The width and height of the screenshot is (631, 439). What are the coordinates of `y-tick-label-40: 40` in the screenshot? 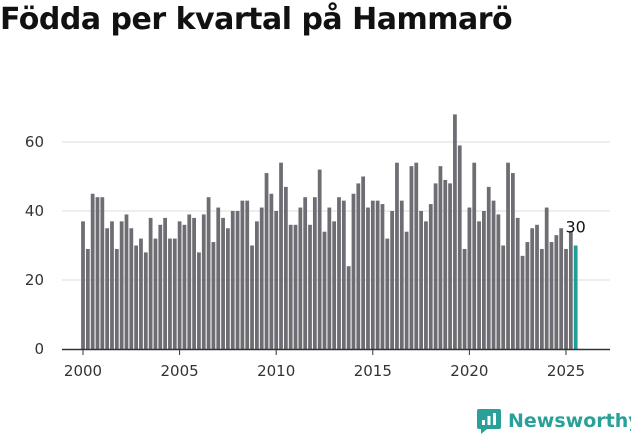 It's located at (34, 211).